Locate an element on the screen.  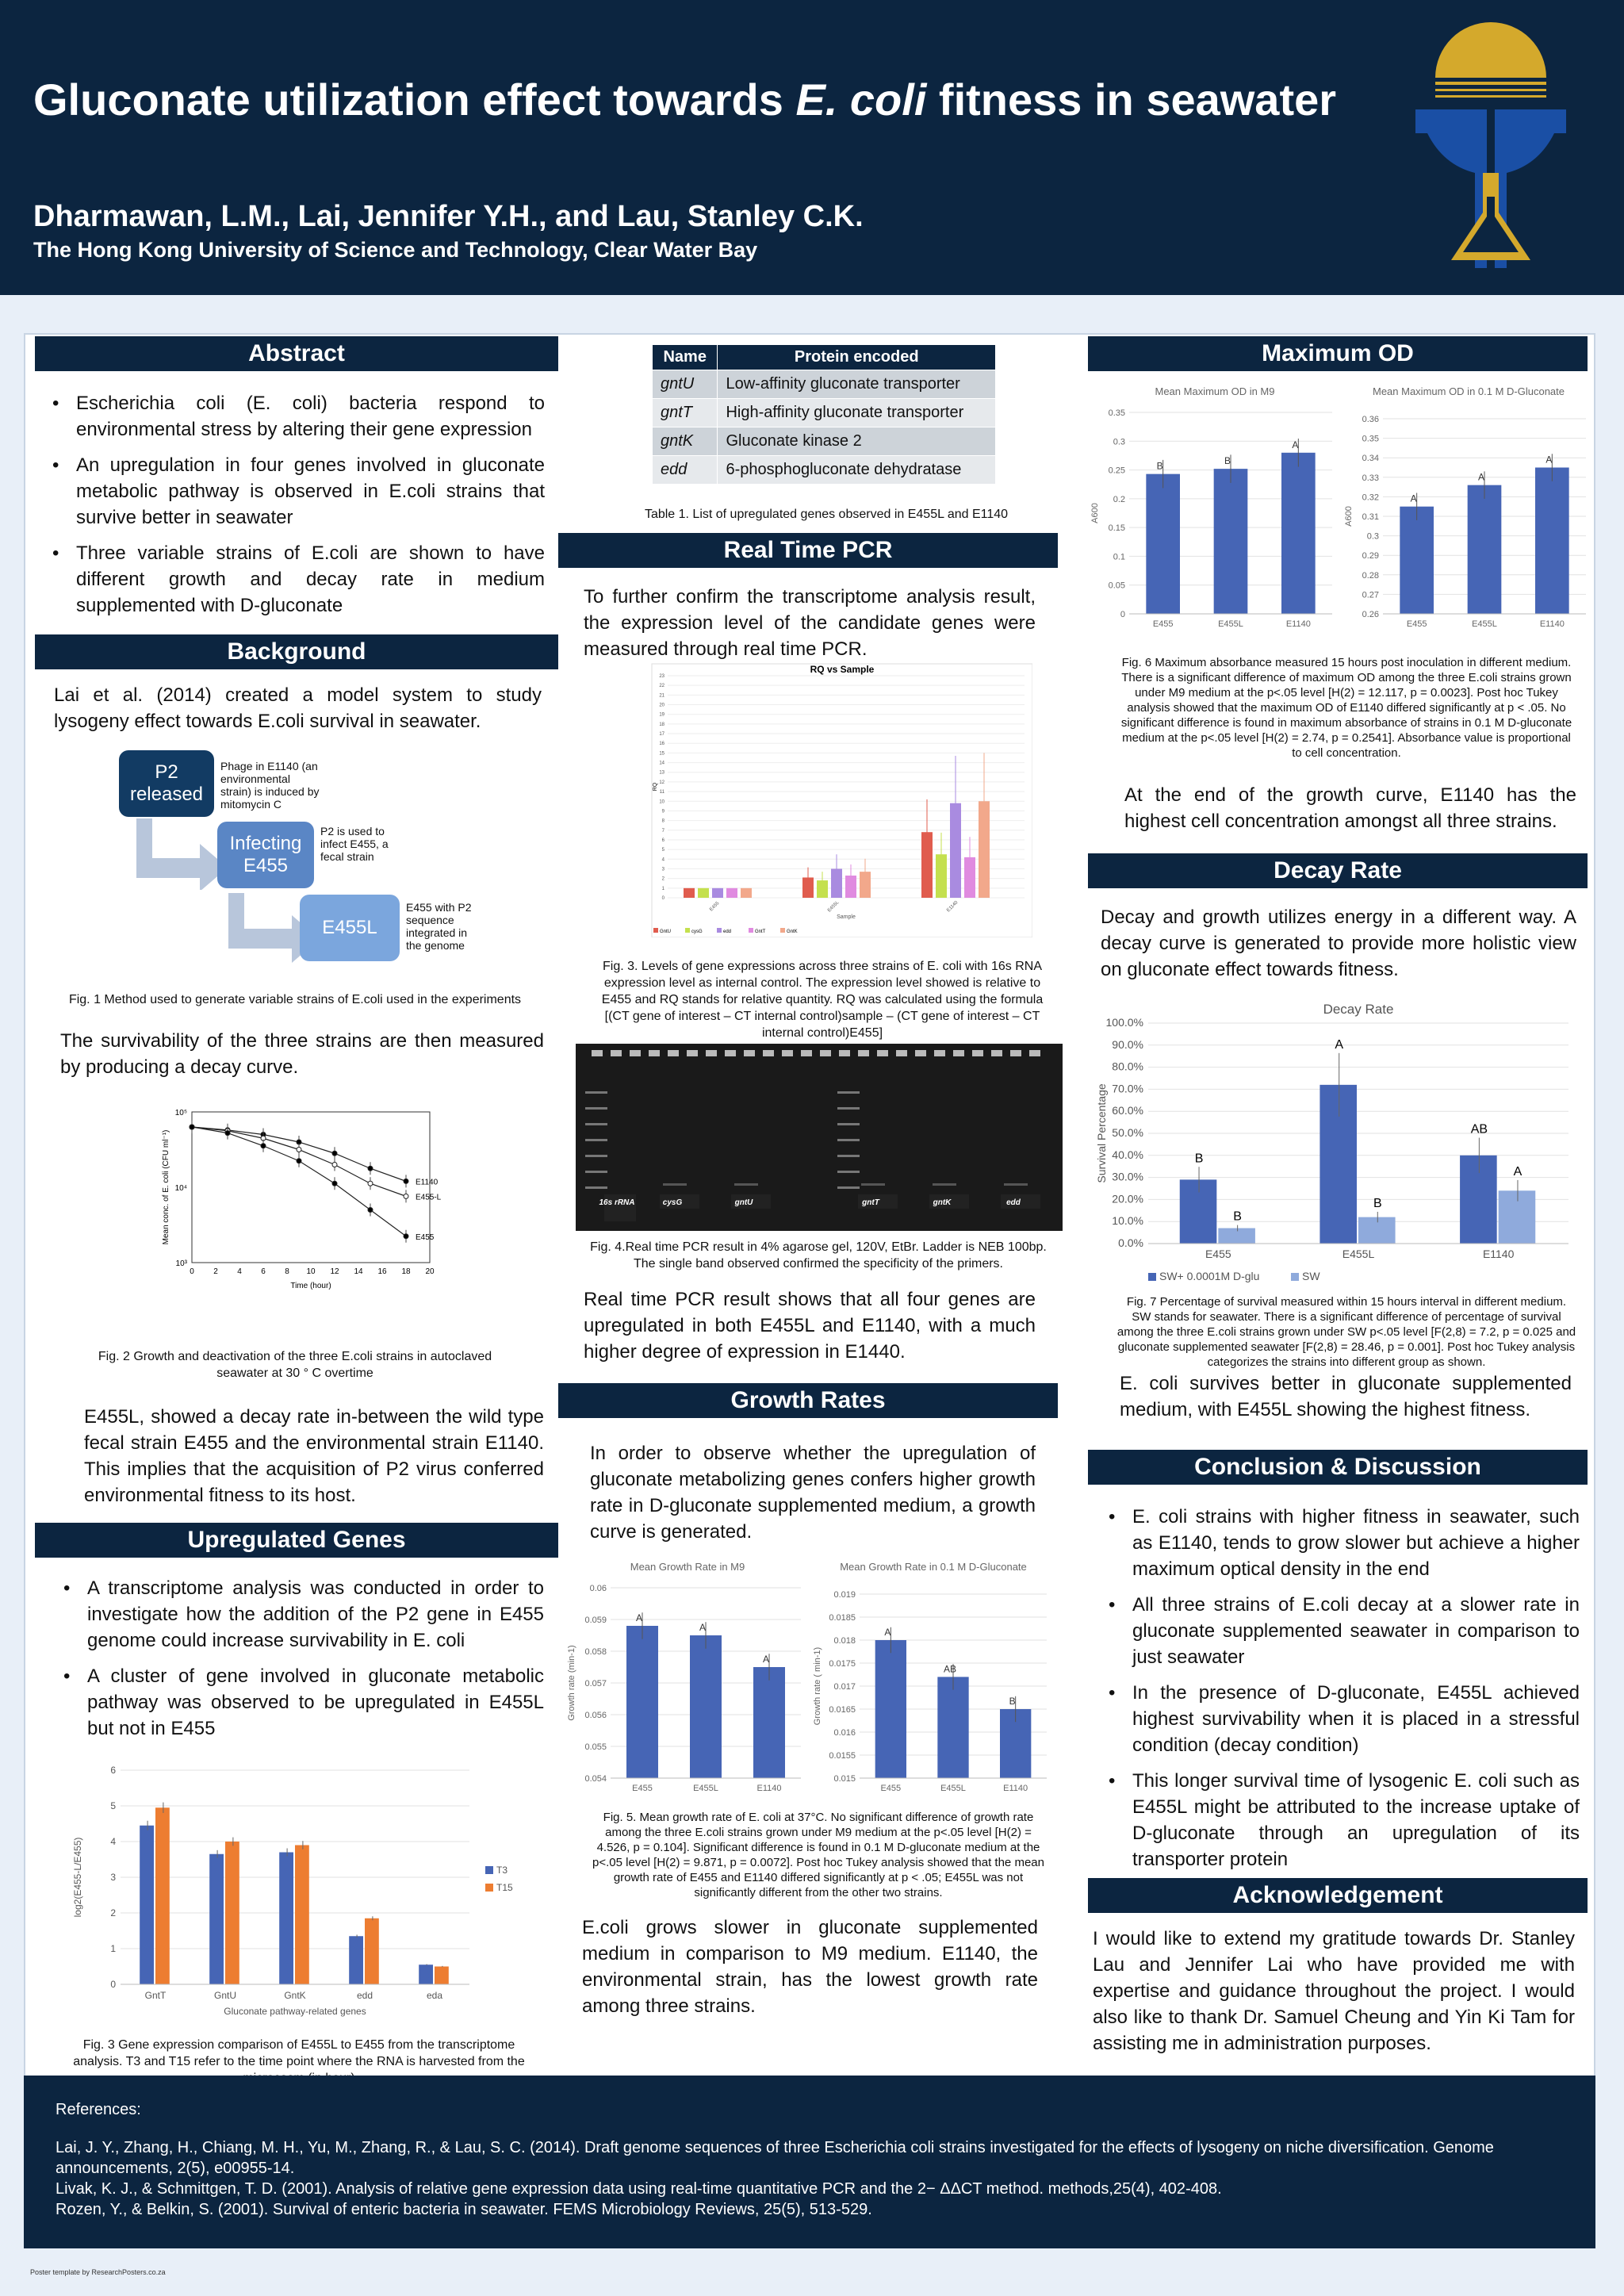
data-label: AB is located at coordinates (1479, 1130).